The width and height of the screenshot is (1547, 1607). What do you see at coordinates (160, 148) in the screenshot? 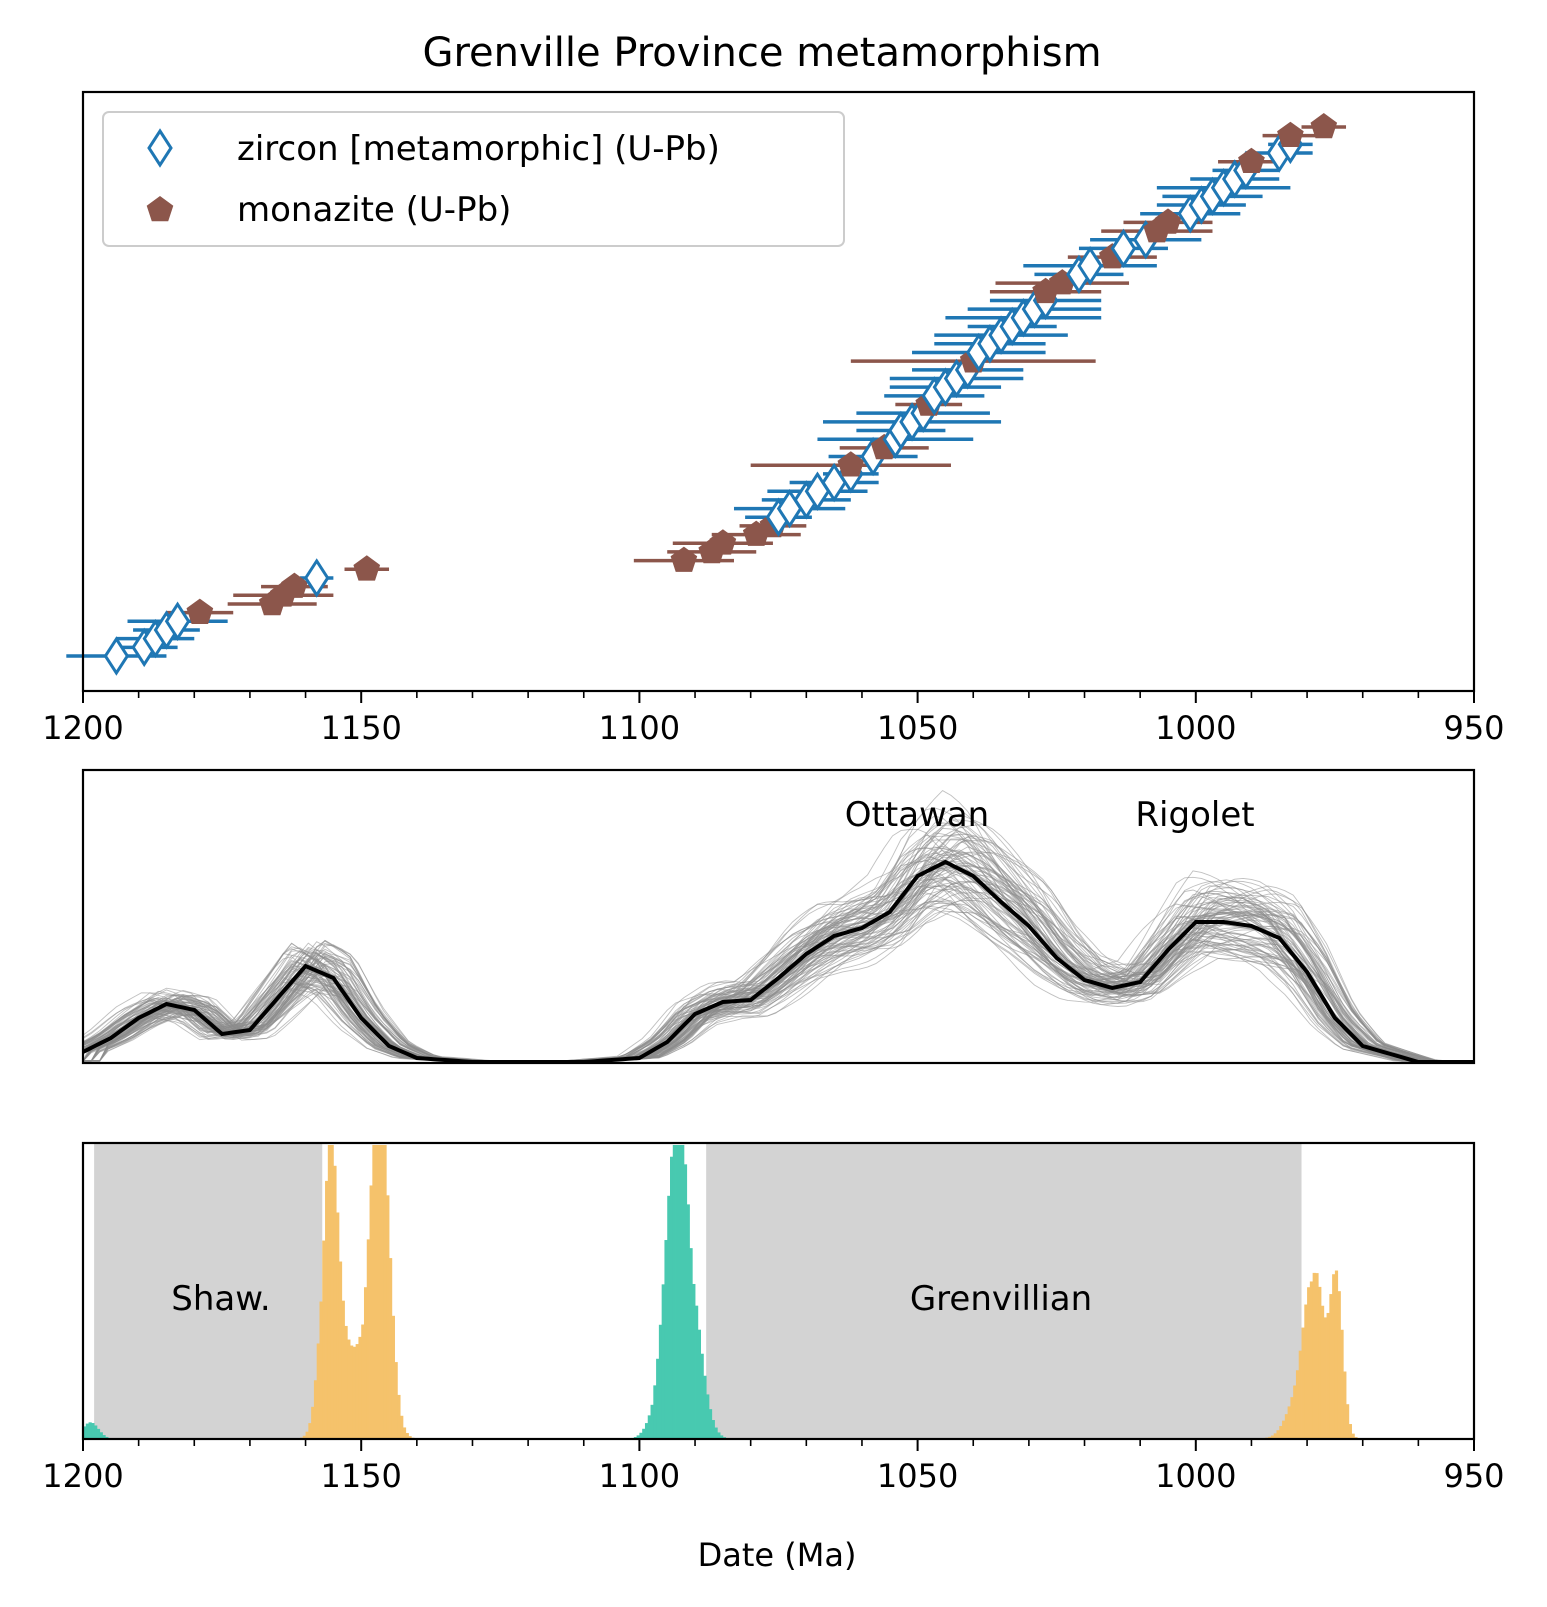
I see `zircon-legend-marker` at bounding box center [160, 148].